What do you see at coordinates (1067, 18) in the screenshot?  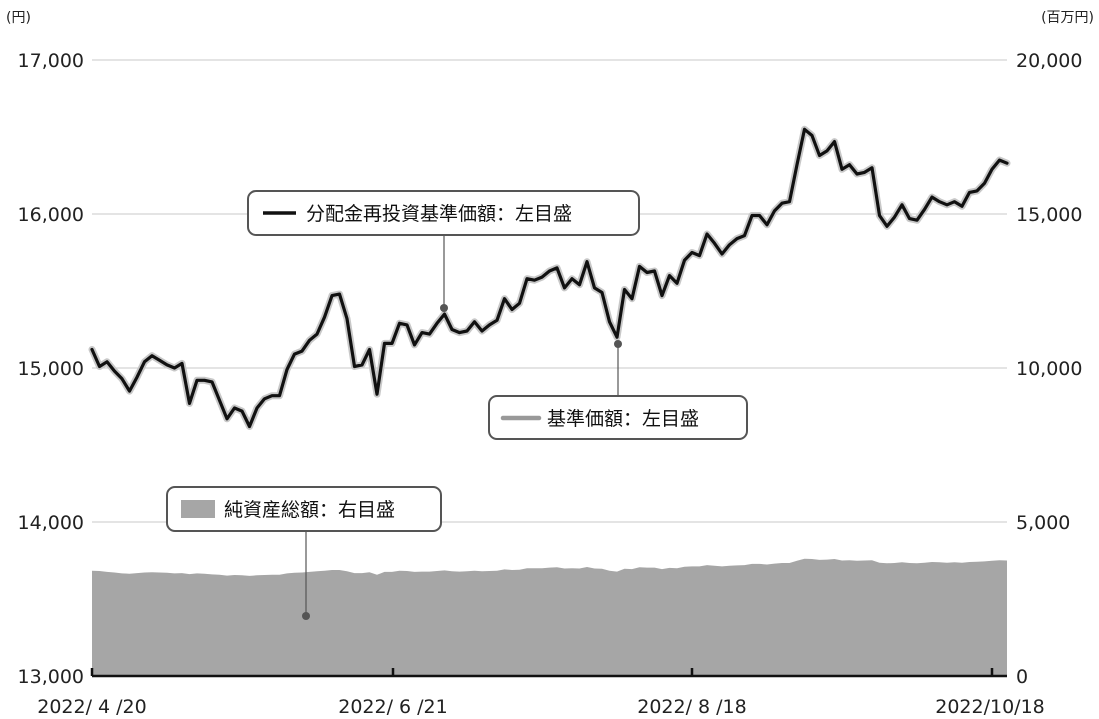 I see `right-axis-unit: (百万円)` at bounding box center [1067, 18].